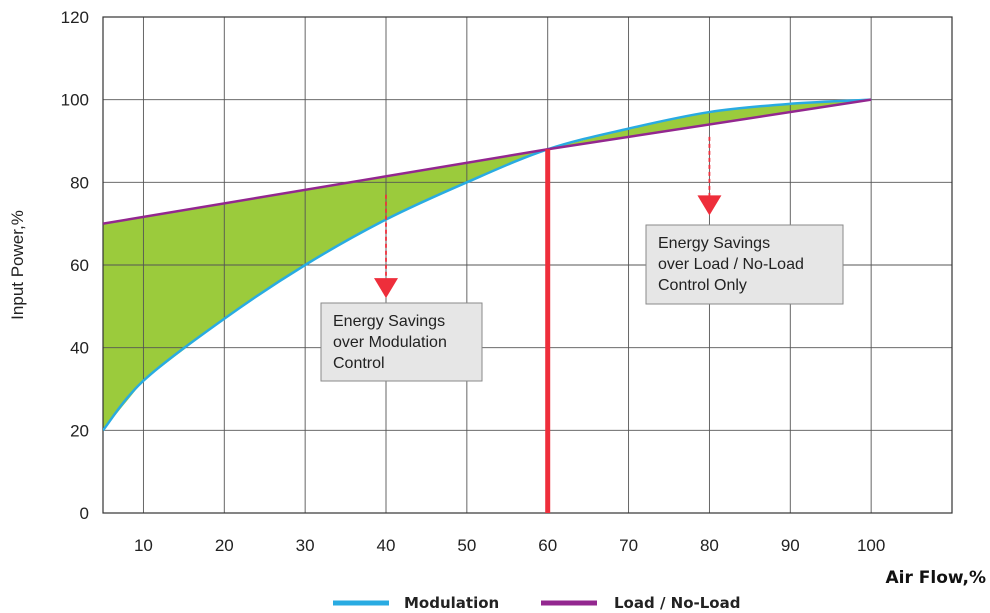 The width and height of the screenshot is (990, 613). Describe the element at coordinates (75, 100) in the screenshot. I see `y-tick-label-100: 100` at that location.